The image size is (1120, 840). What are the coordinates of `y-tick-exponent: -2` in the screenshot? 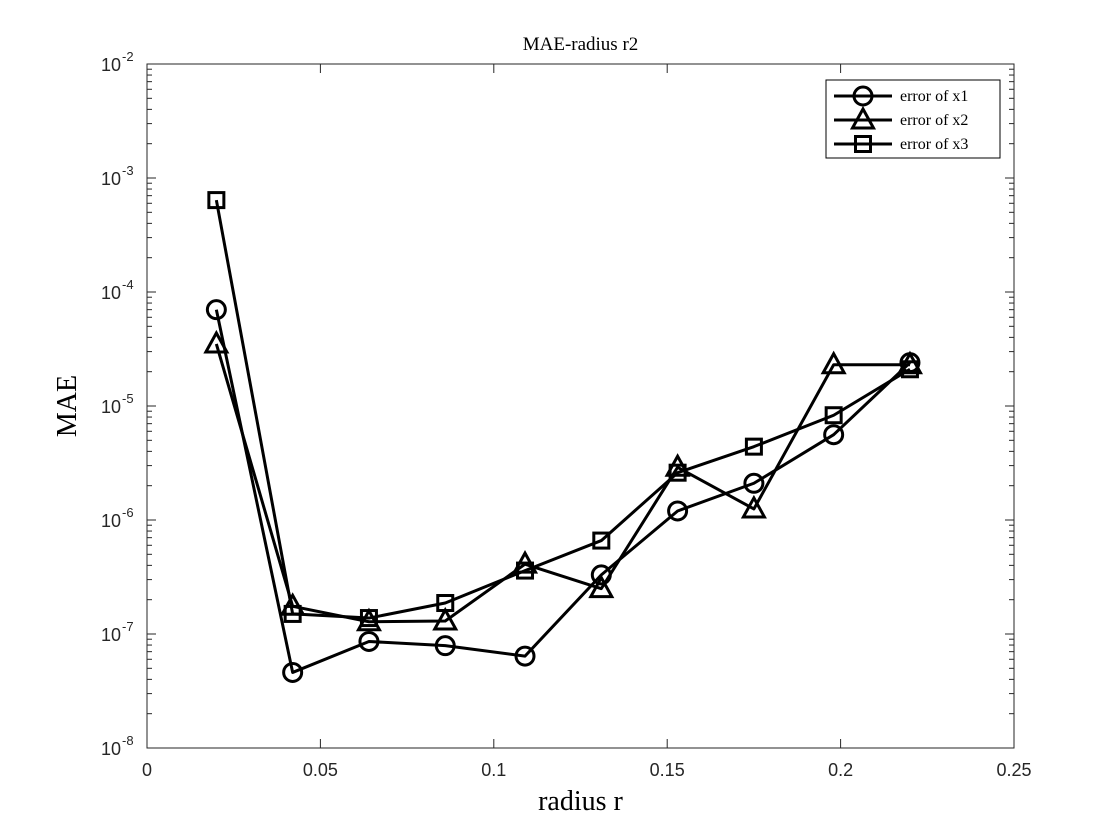 It's located at (128, 56).